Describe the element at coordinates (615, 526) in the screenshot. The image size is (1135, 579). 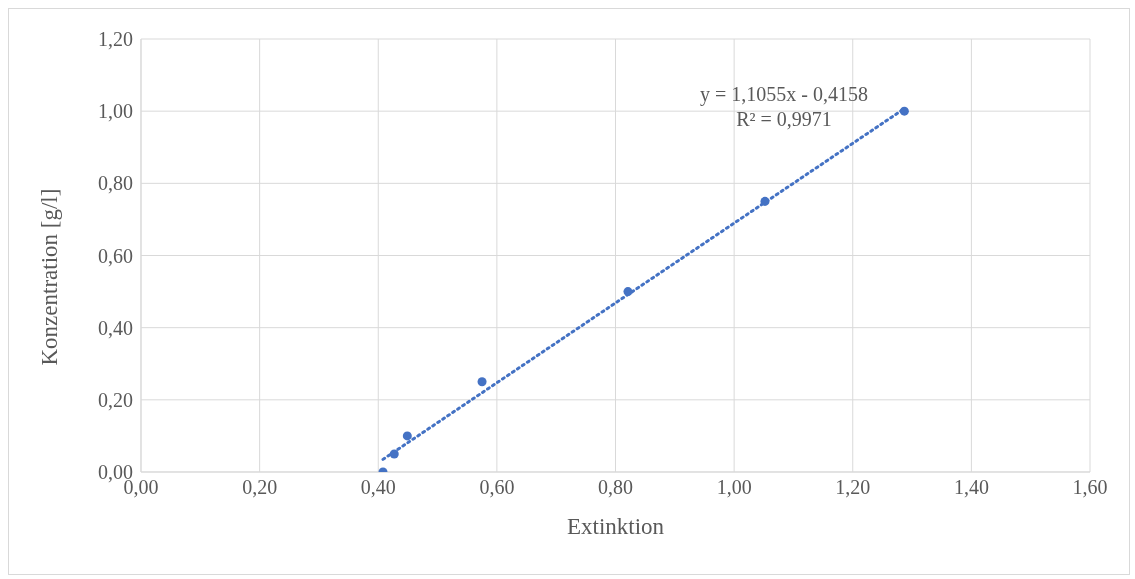
I see `x-axis-title: Extinktion` at that location.